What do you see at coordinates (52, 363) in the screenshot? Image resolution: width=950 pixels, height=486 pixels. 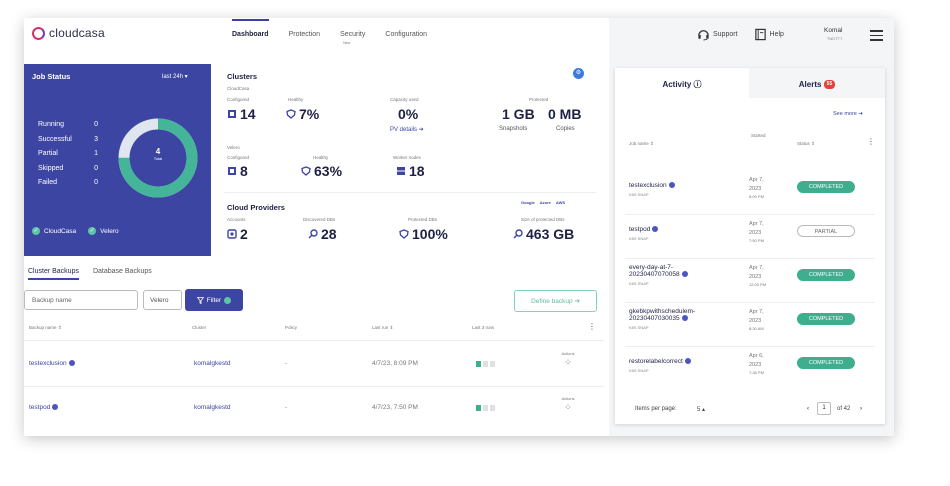 I see `backup-name-link: testexclusion` at bounding box center [52, 363].